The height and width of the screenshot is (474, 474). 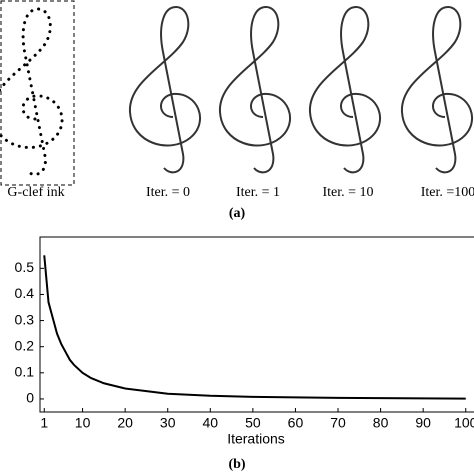 I want to click on x-tick-label: 30, so click(x=168, y=423).